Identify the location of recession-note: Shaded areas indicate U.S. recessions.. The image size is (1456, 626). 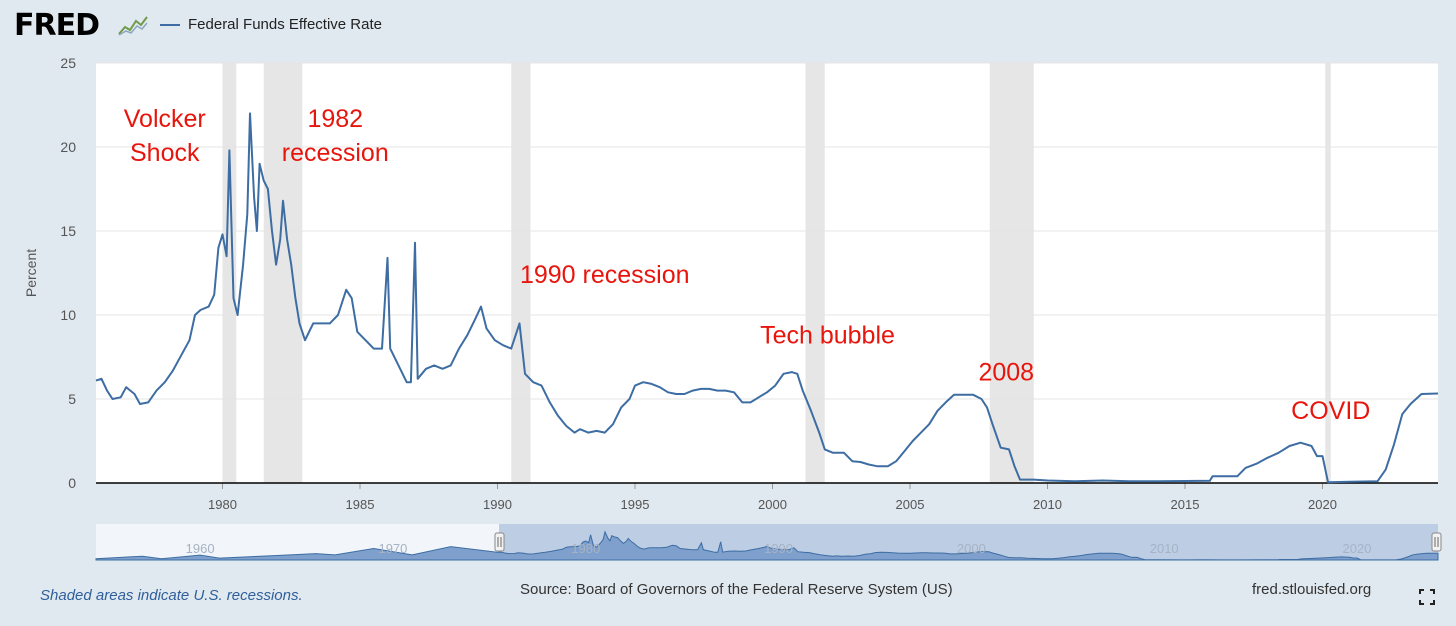
(171, 595).